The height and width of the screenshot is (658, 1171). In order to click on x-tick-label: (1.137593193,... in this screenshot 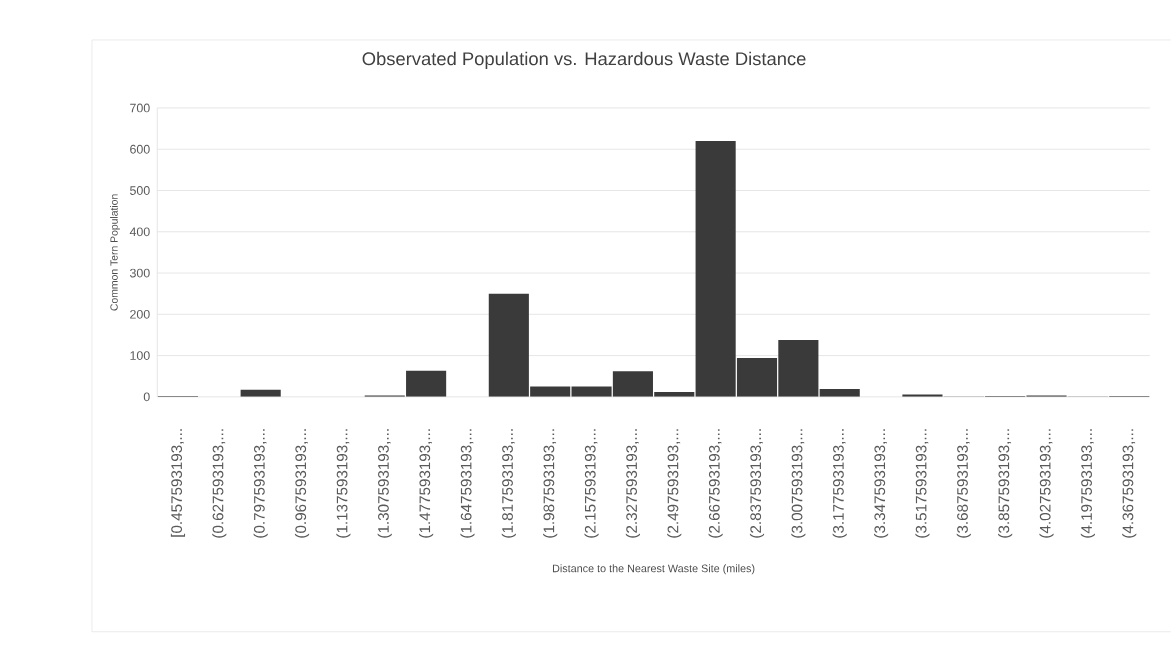, I will do `click(343, 483)`.